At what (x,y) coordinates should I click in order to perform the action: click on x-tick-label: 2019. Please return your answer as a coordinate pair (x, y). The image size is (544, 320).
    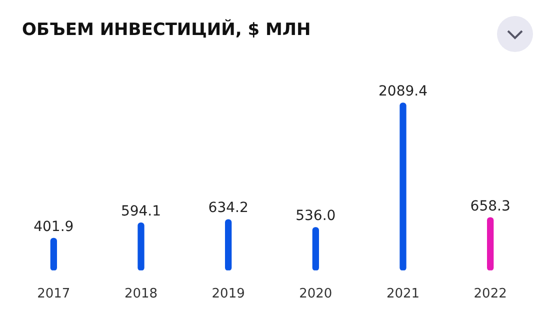
    Looking at the image, I should click on (228, 294).